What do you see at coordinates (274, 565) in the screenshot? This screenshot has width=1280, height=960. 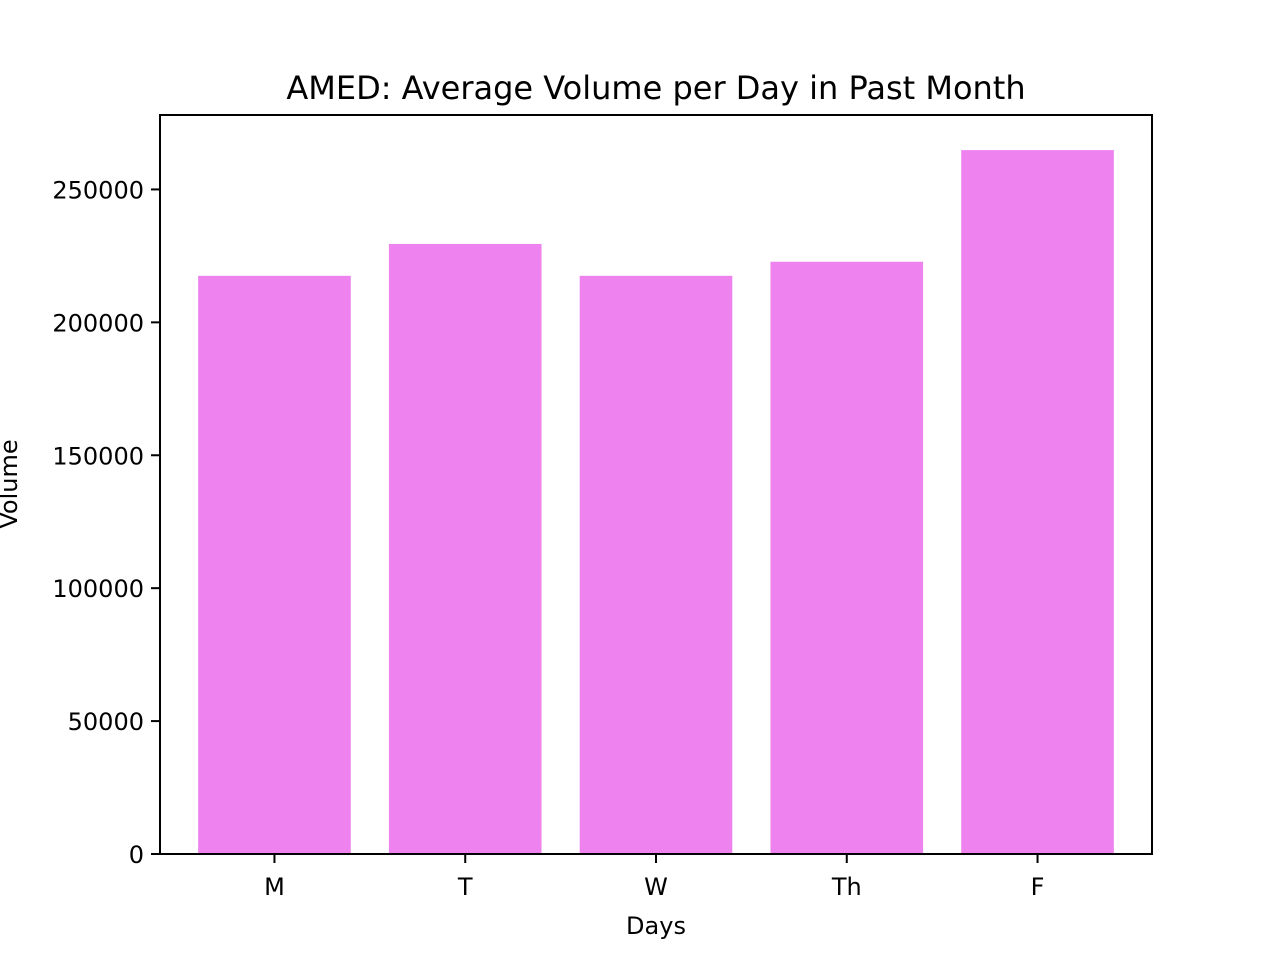 I see `bar-m` at bounding box center [274, 565].